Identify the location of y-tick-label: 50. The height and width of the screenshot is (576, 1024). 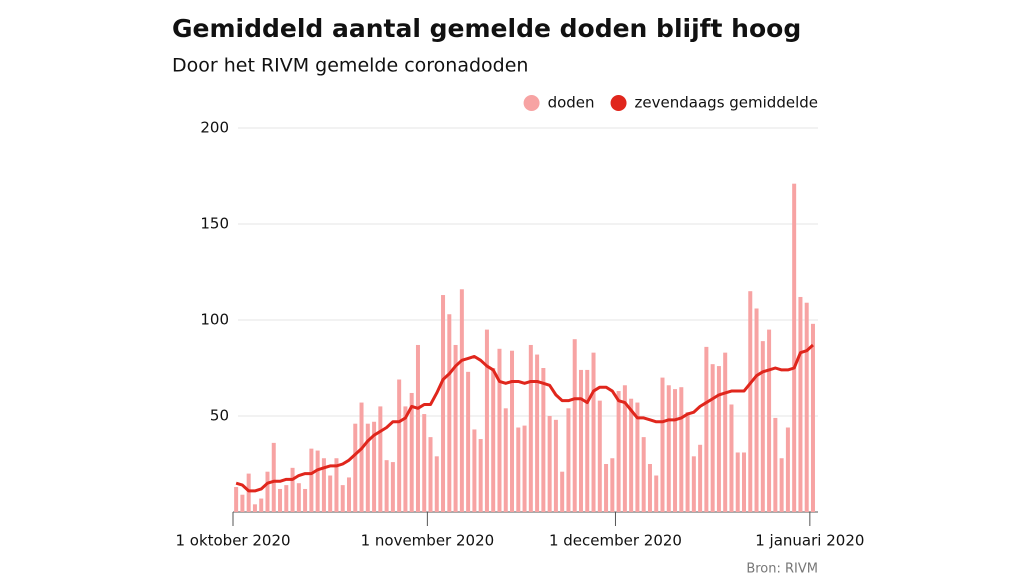
(219, 416).